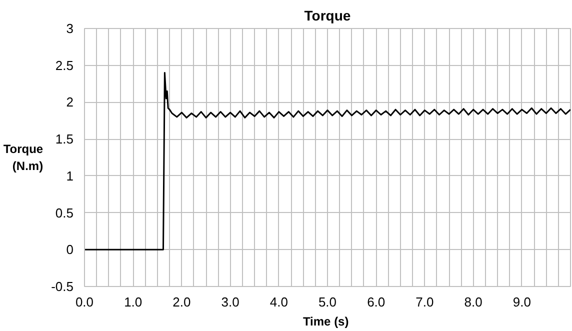 The image size is (572, 331). I want to click on y-tick-label: 2, so click(70, 102).